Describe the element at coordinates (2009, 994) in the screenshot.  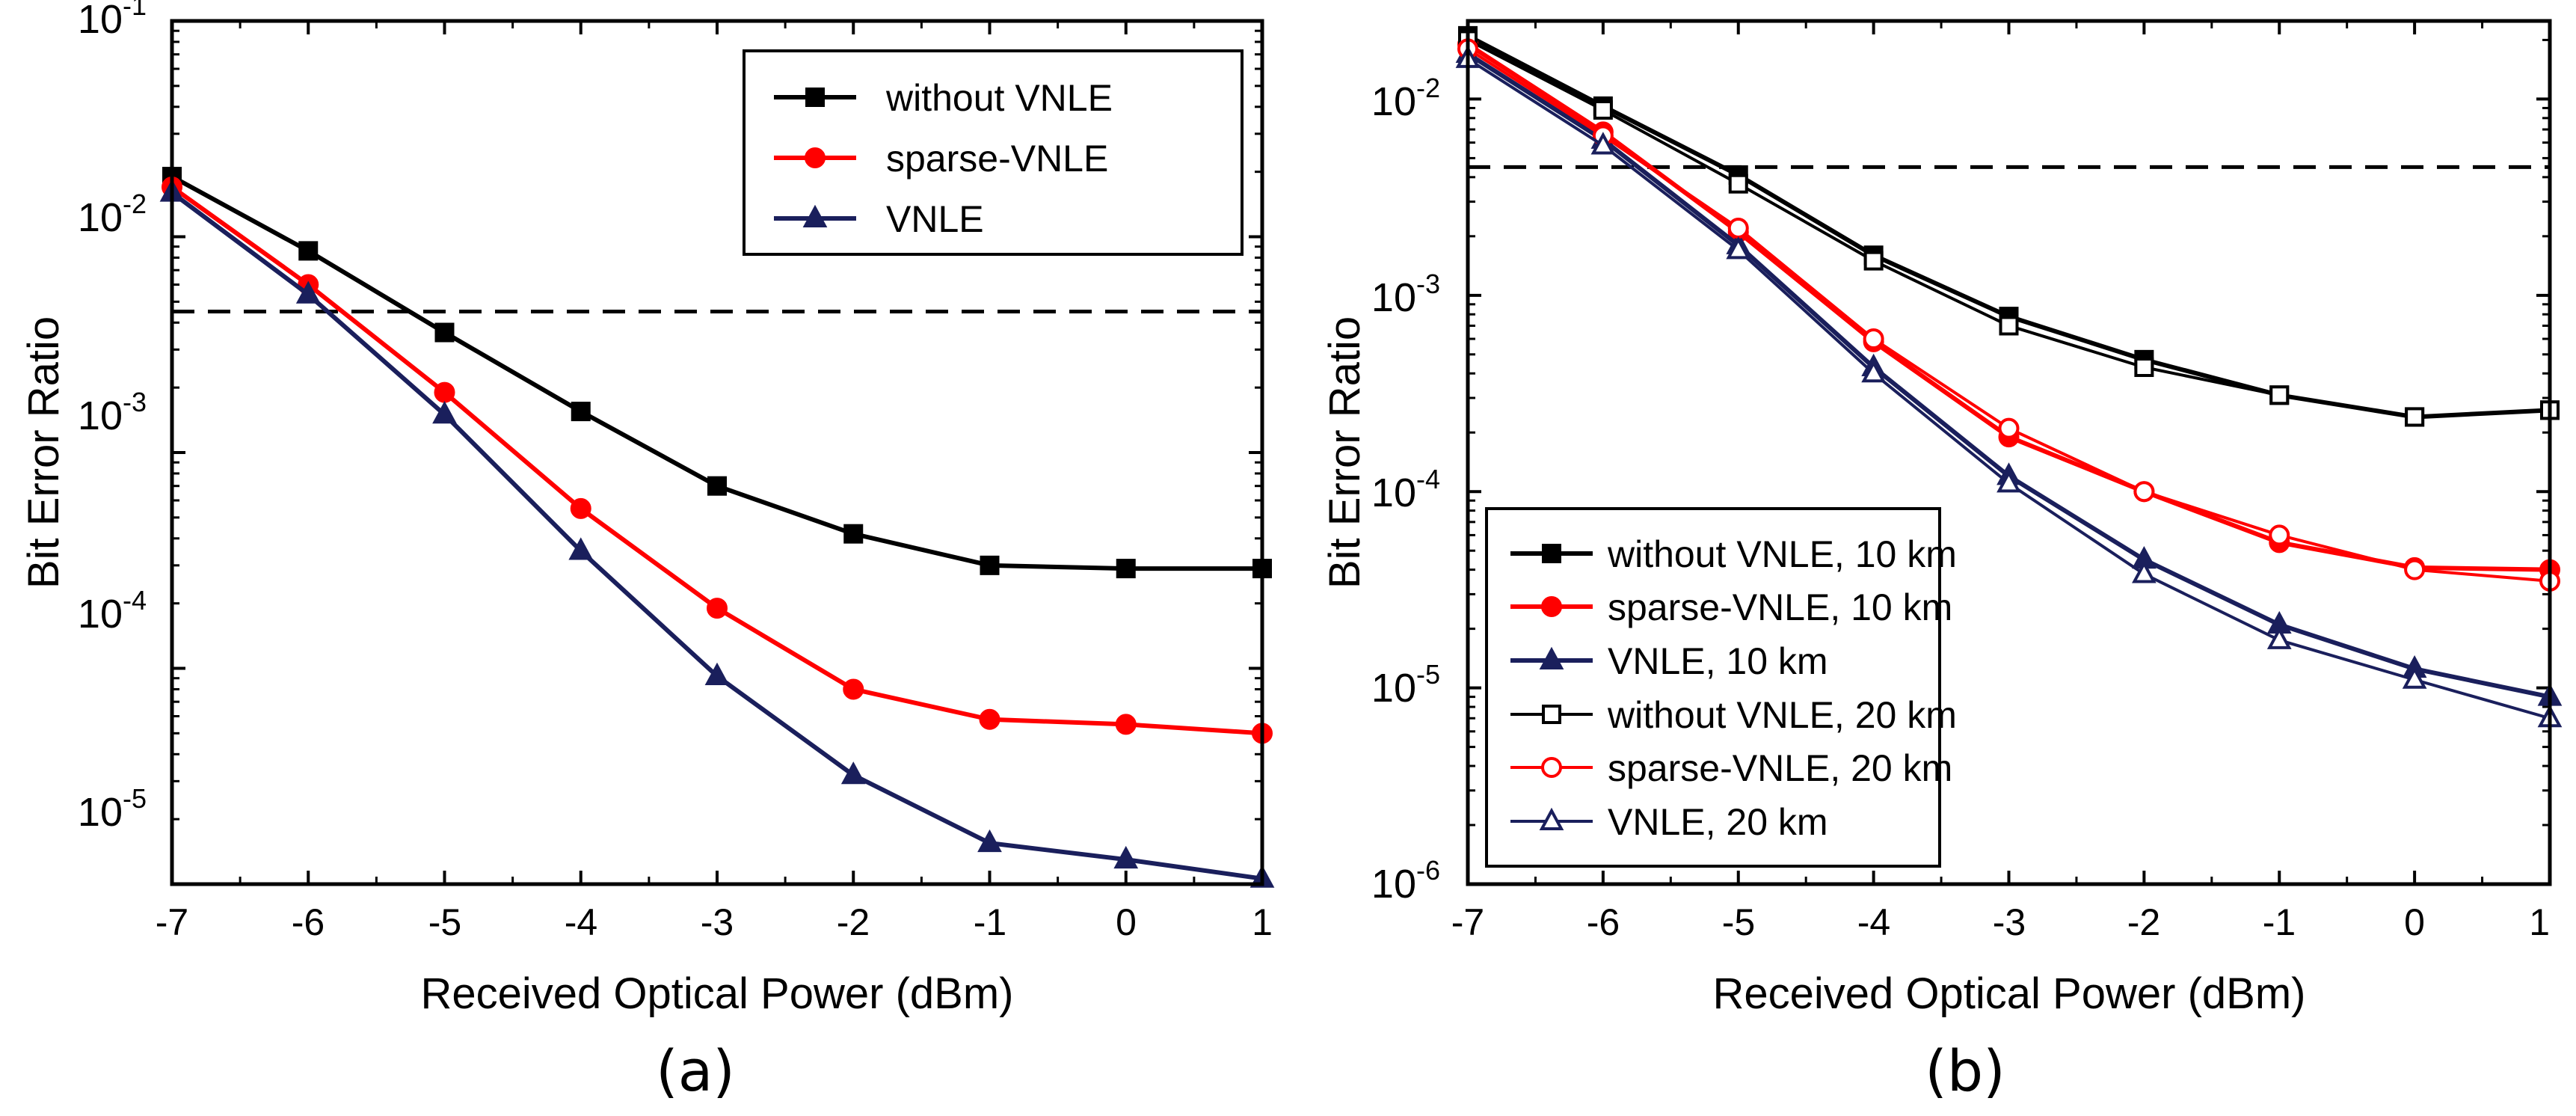
I see `panel-b-x-axis-label: Received Optical Power (dBm)` at that location.